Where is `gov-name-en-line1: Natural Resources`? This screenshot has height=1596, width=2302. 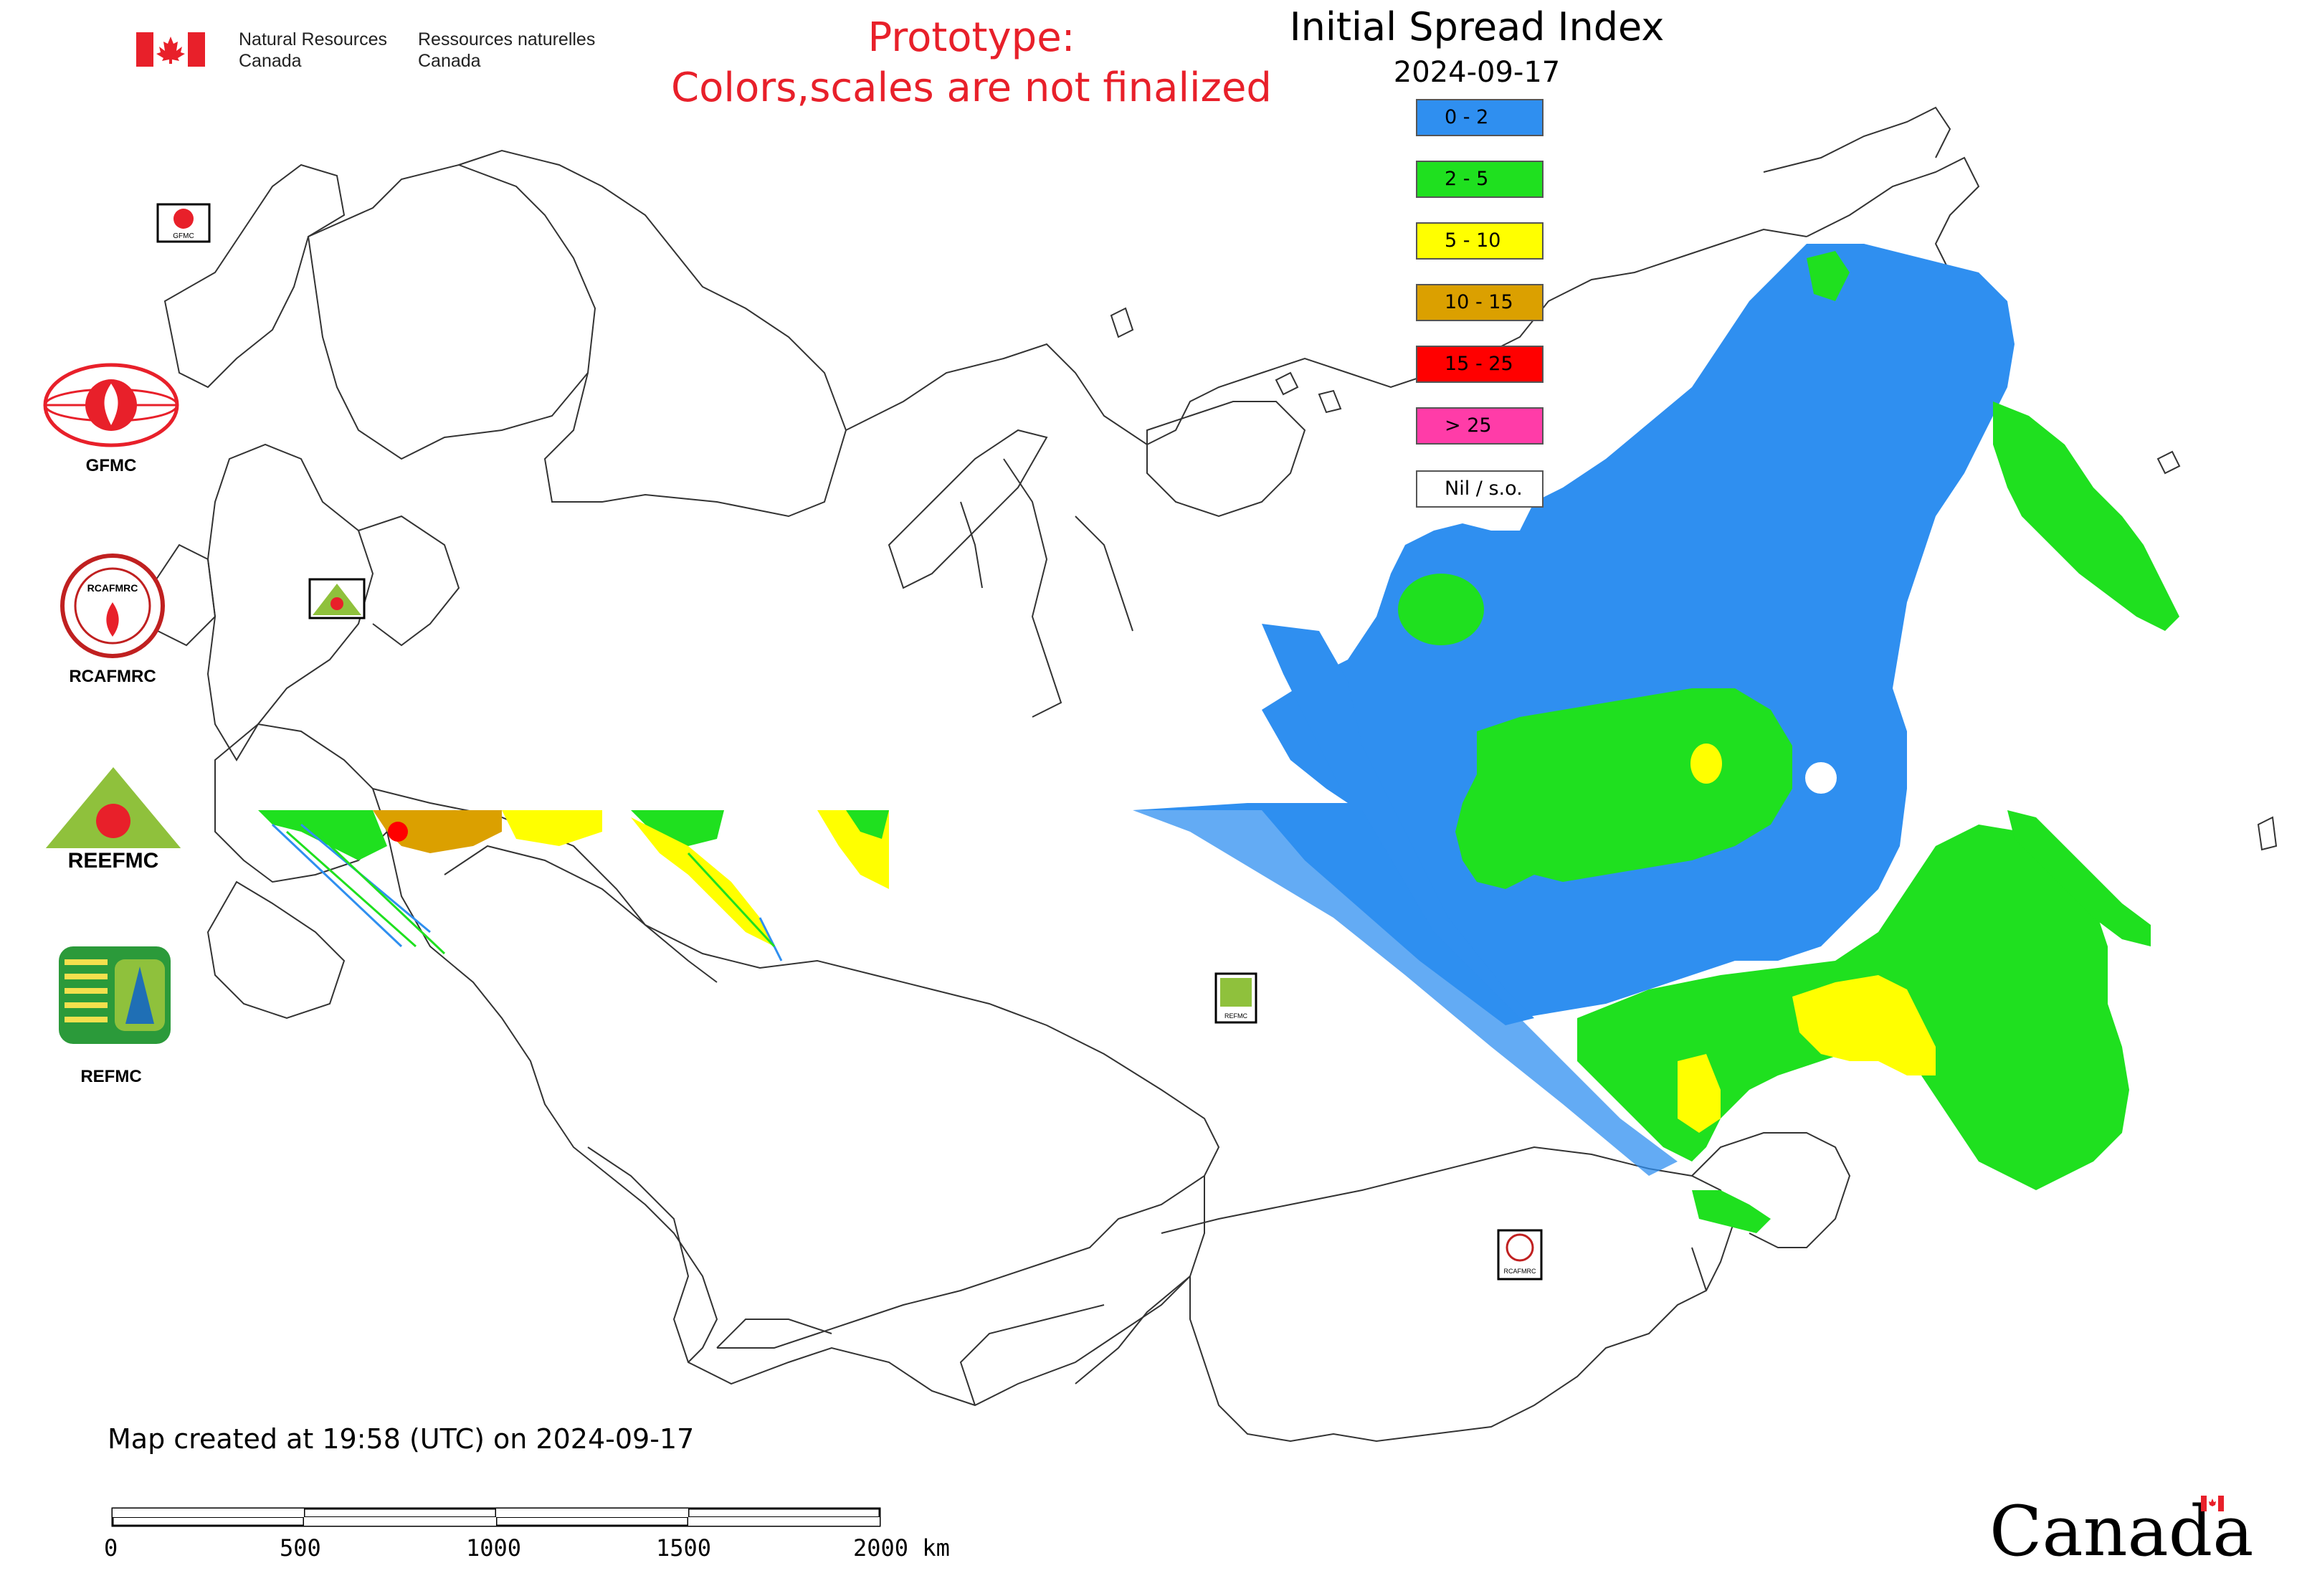 gov-name-en-line1: Natural Resources is located at coordinates (313, 39).